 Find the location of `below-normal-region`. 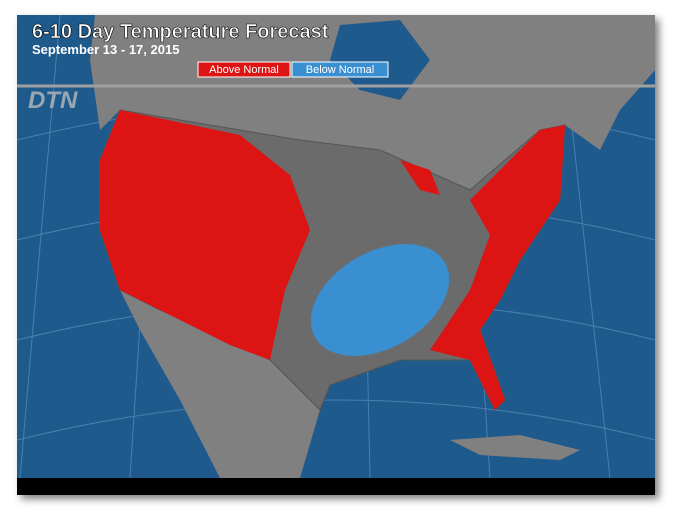

below-normal-region is located at coordinates (380, 300).